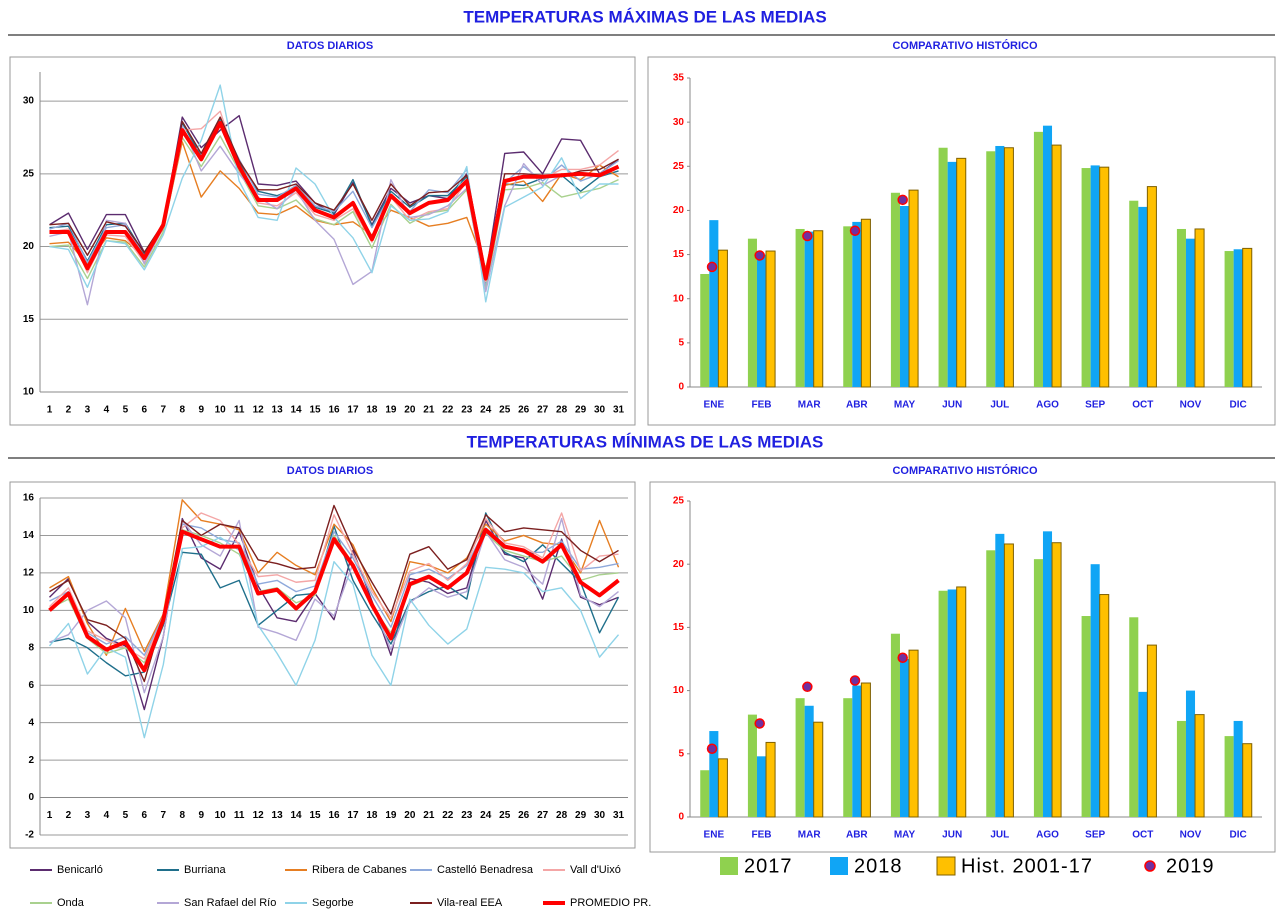  I want to click on x-tick-label: 30, so click(600, 410).